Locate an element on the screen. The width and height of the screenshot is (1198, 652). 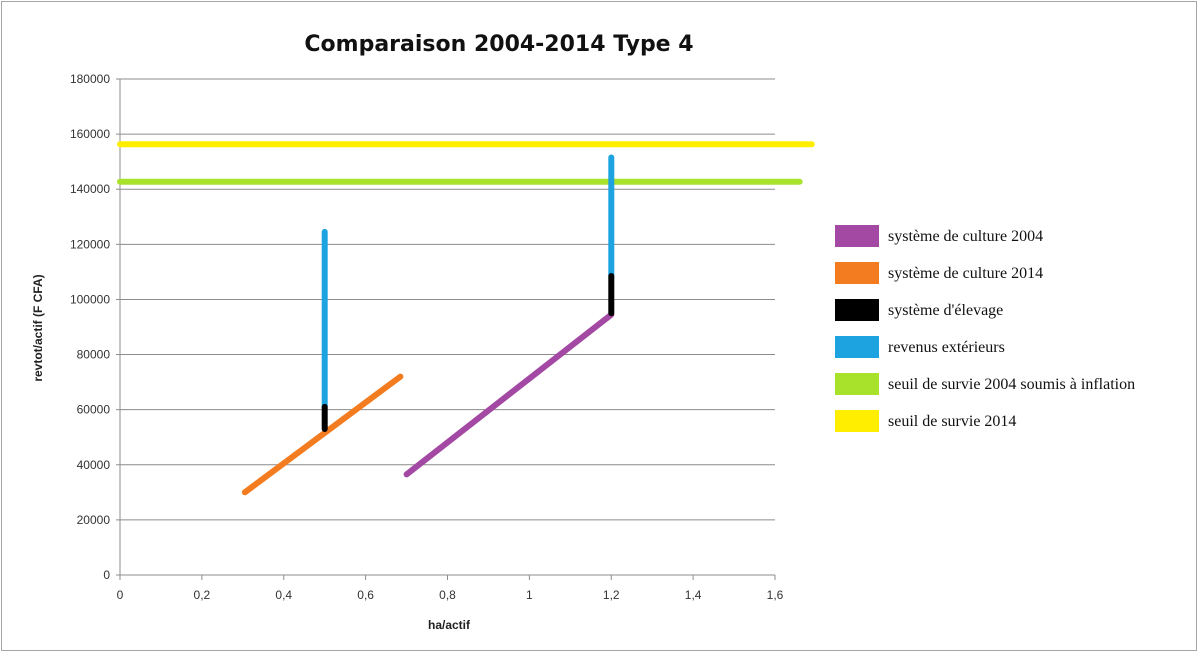
x-axis-label: ha/actif is located at coordinates (449, 625).